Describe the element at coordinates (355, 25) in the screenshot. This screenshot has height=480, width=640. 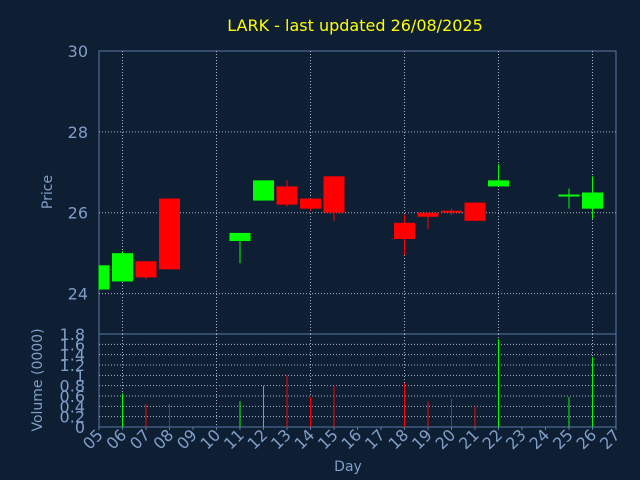
I see `chart-title: LARK - last updated 26/08/2025` at that location.